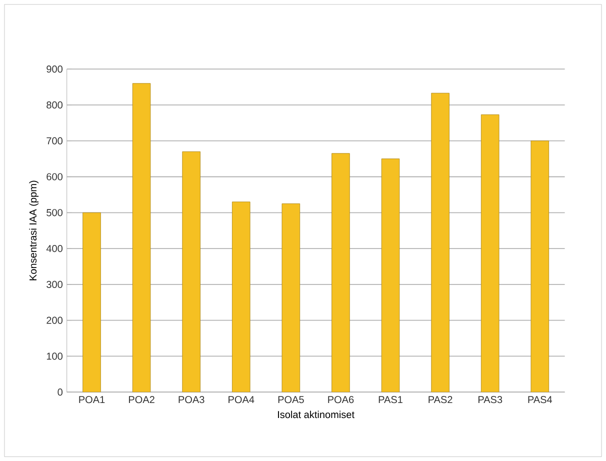 Image resolution: width=606 pixels, height=461 pixels. Describe the element at coordinates (54, 320) in the screenshot. I see `y-tick-label: 200` at that location.